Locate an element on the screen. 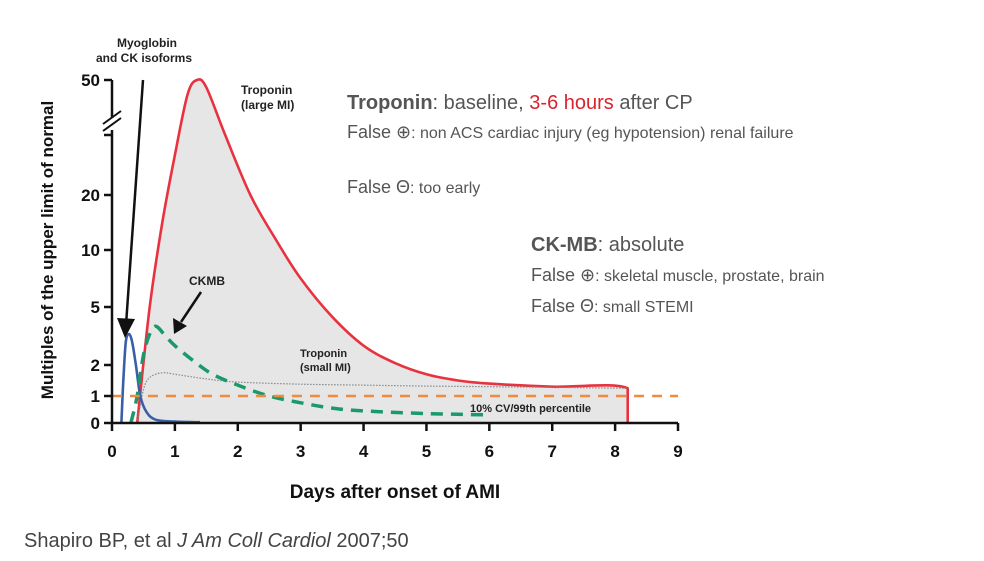 The image size is (984, 561). series-line-ckmb is located at coordinates (309, 374).